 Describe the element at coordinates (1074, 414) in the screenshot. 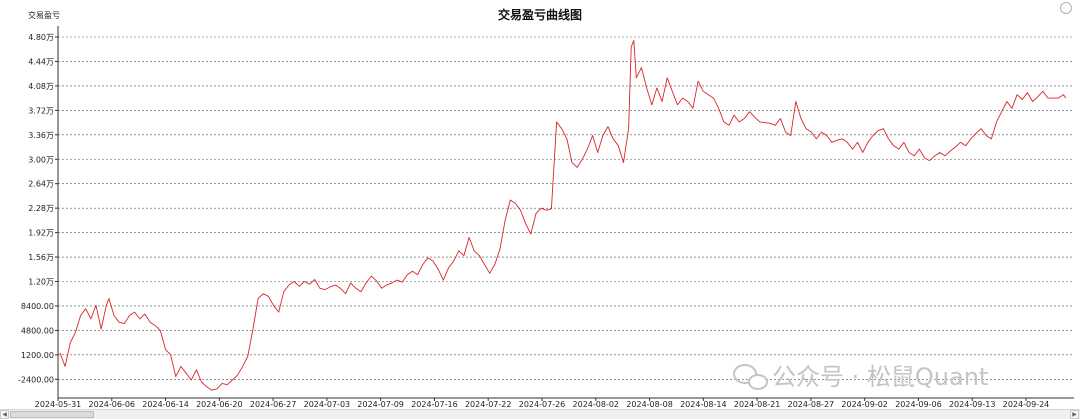

I see `scroll-right-button: ▶` at that location.